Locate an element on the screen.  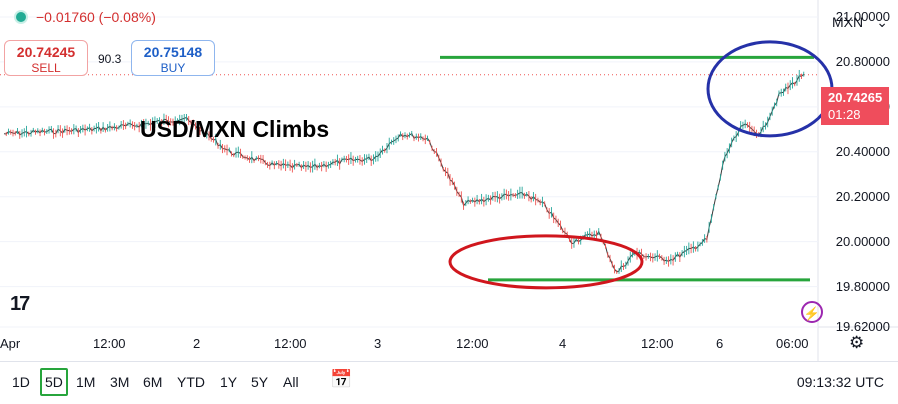
range-button-1m: 1M is located at coordinates (85, 382).